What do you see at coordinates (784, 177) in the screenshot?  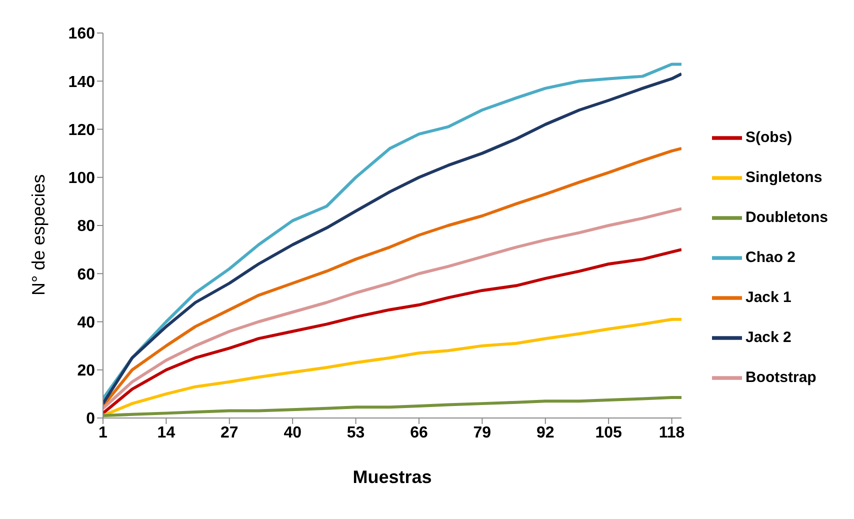 I see `legend-label: Singletons` at bounding box center [784, 177].